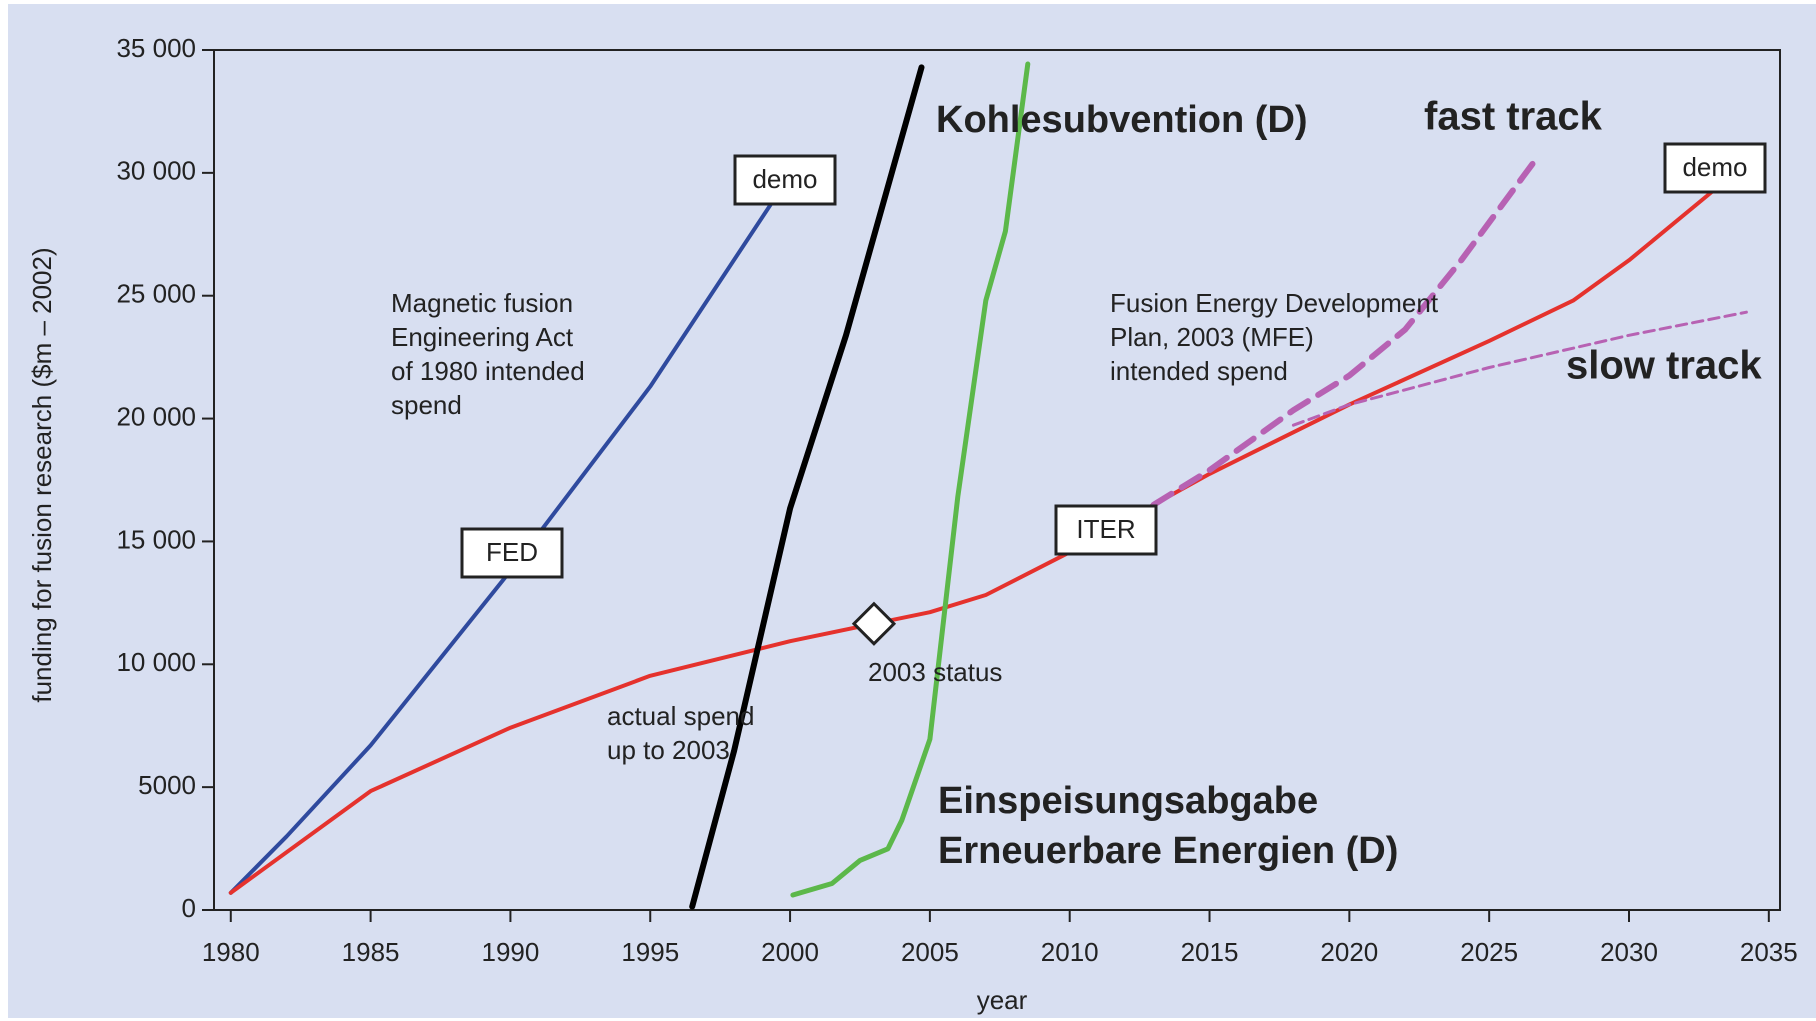 The height and width of the screenshot is (1021, 1816). Describe the element at coordinates (874, 623) in the screenshot. I see `status-marker` at that location.